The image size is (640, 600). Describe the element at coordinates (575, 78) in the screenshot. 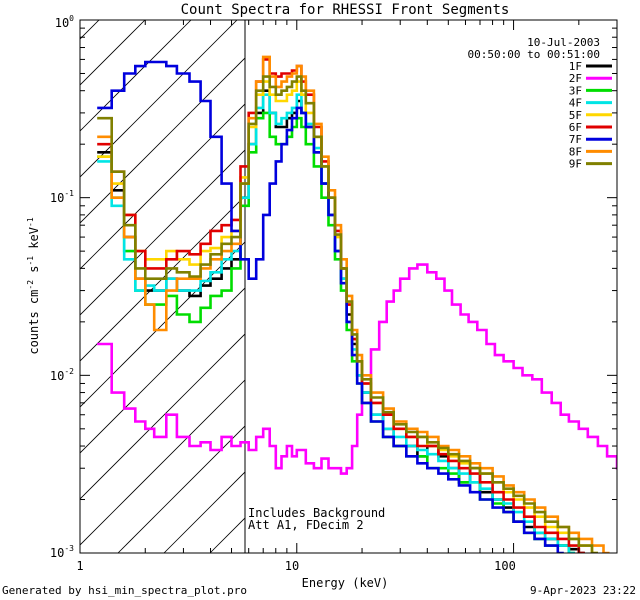

I see `legend-label-2F: 2F` at that location.